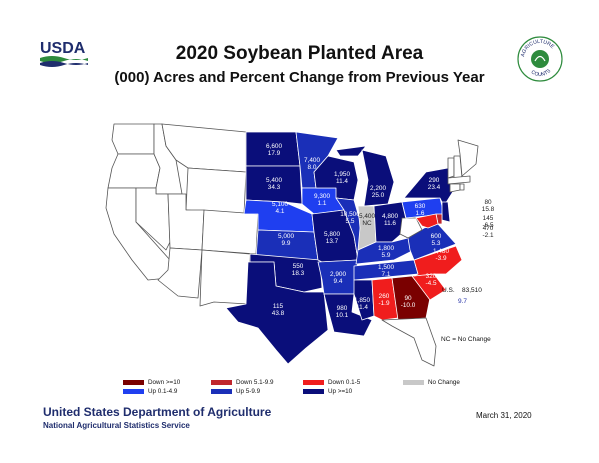  I want to click on legend-label: Down 0.1-5, so click(344, 382).